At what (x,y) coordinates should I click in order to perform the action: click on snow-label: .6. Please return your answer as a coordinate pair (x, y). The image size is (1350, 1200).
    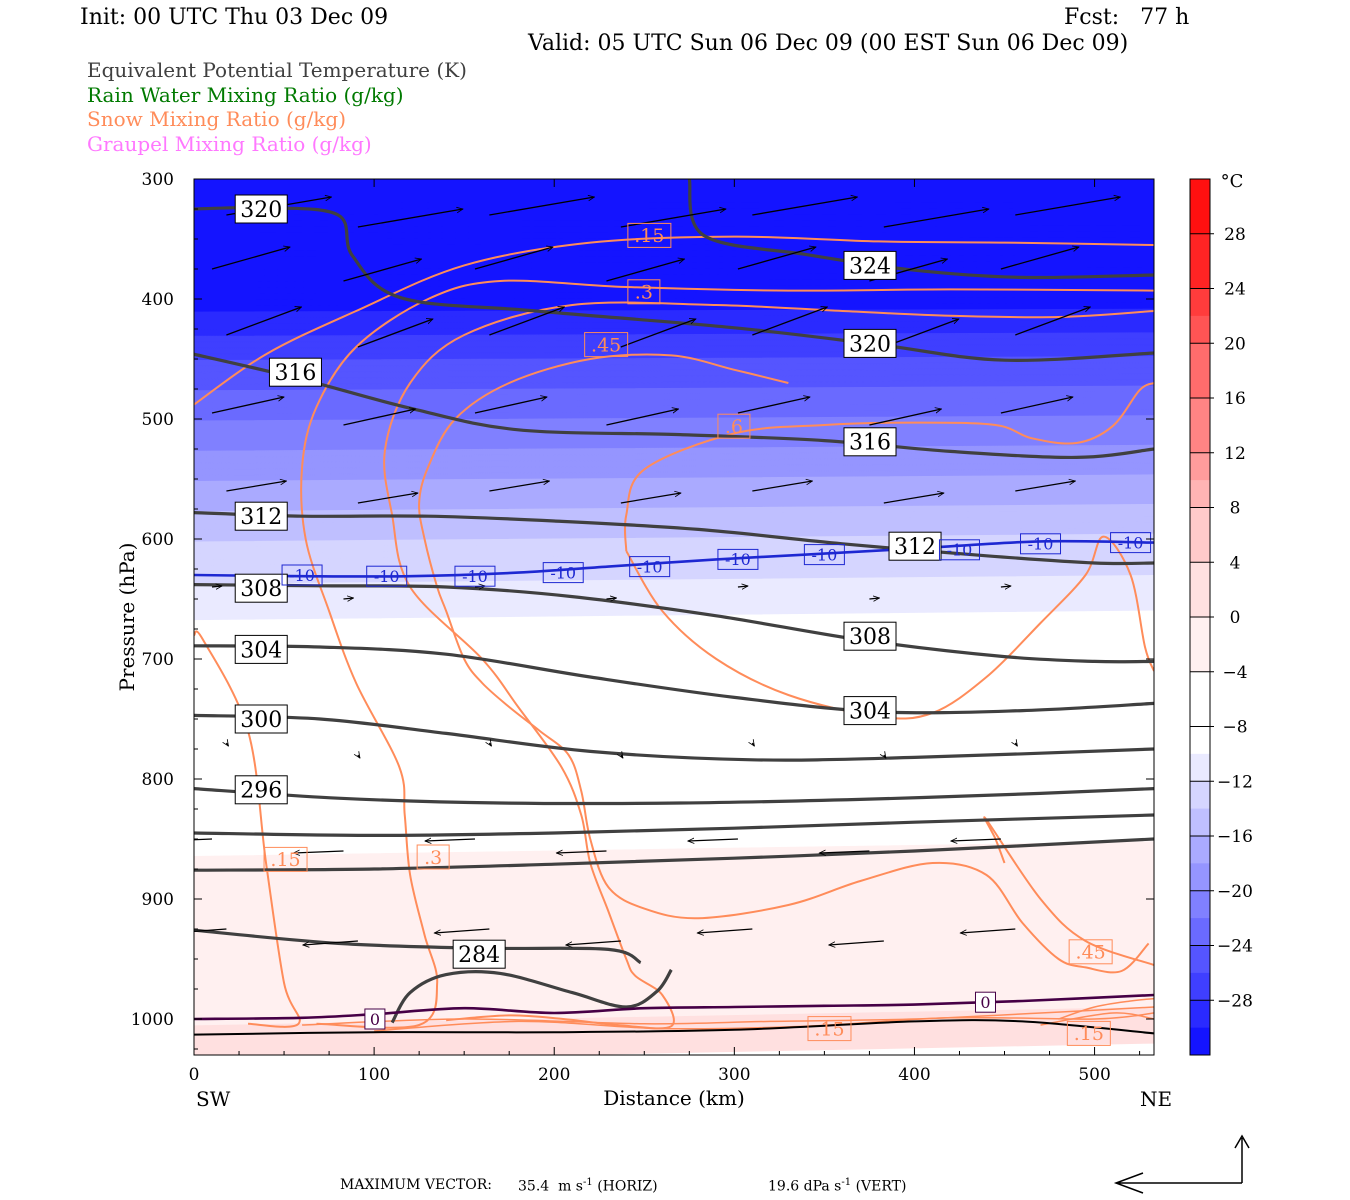
    Looking at the image, I should click on (734, 427).